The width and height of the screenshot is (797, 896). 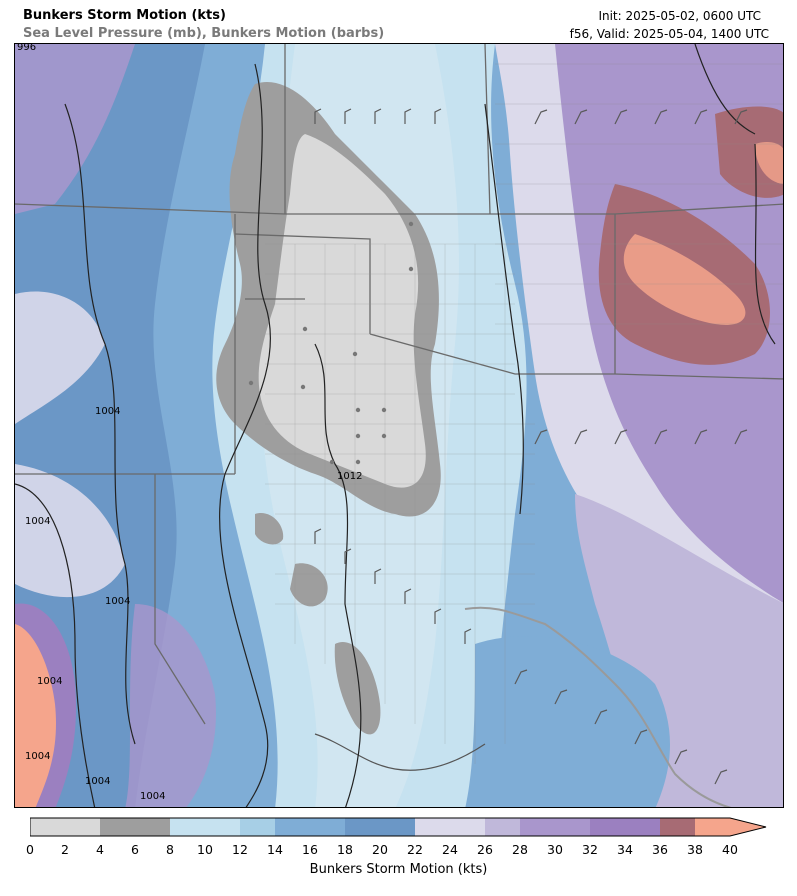 I want to click on field-se-lavender, so click(x=679, y=650).